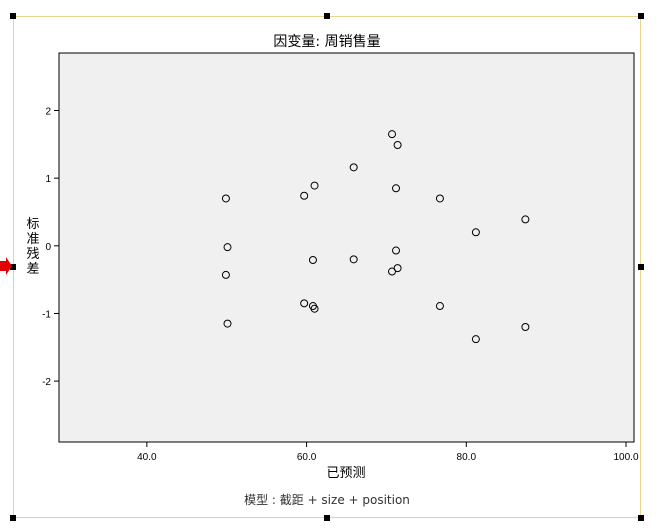 This screenshot has height=530, width=658. I want to click on resize-handle-top-right, so click(641, 16).